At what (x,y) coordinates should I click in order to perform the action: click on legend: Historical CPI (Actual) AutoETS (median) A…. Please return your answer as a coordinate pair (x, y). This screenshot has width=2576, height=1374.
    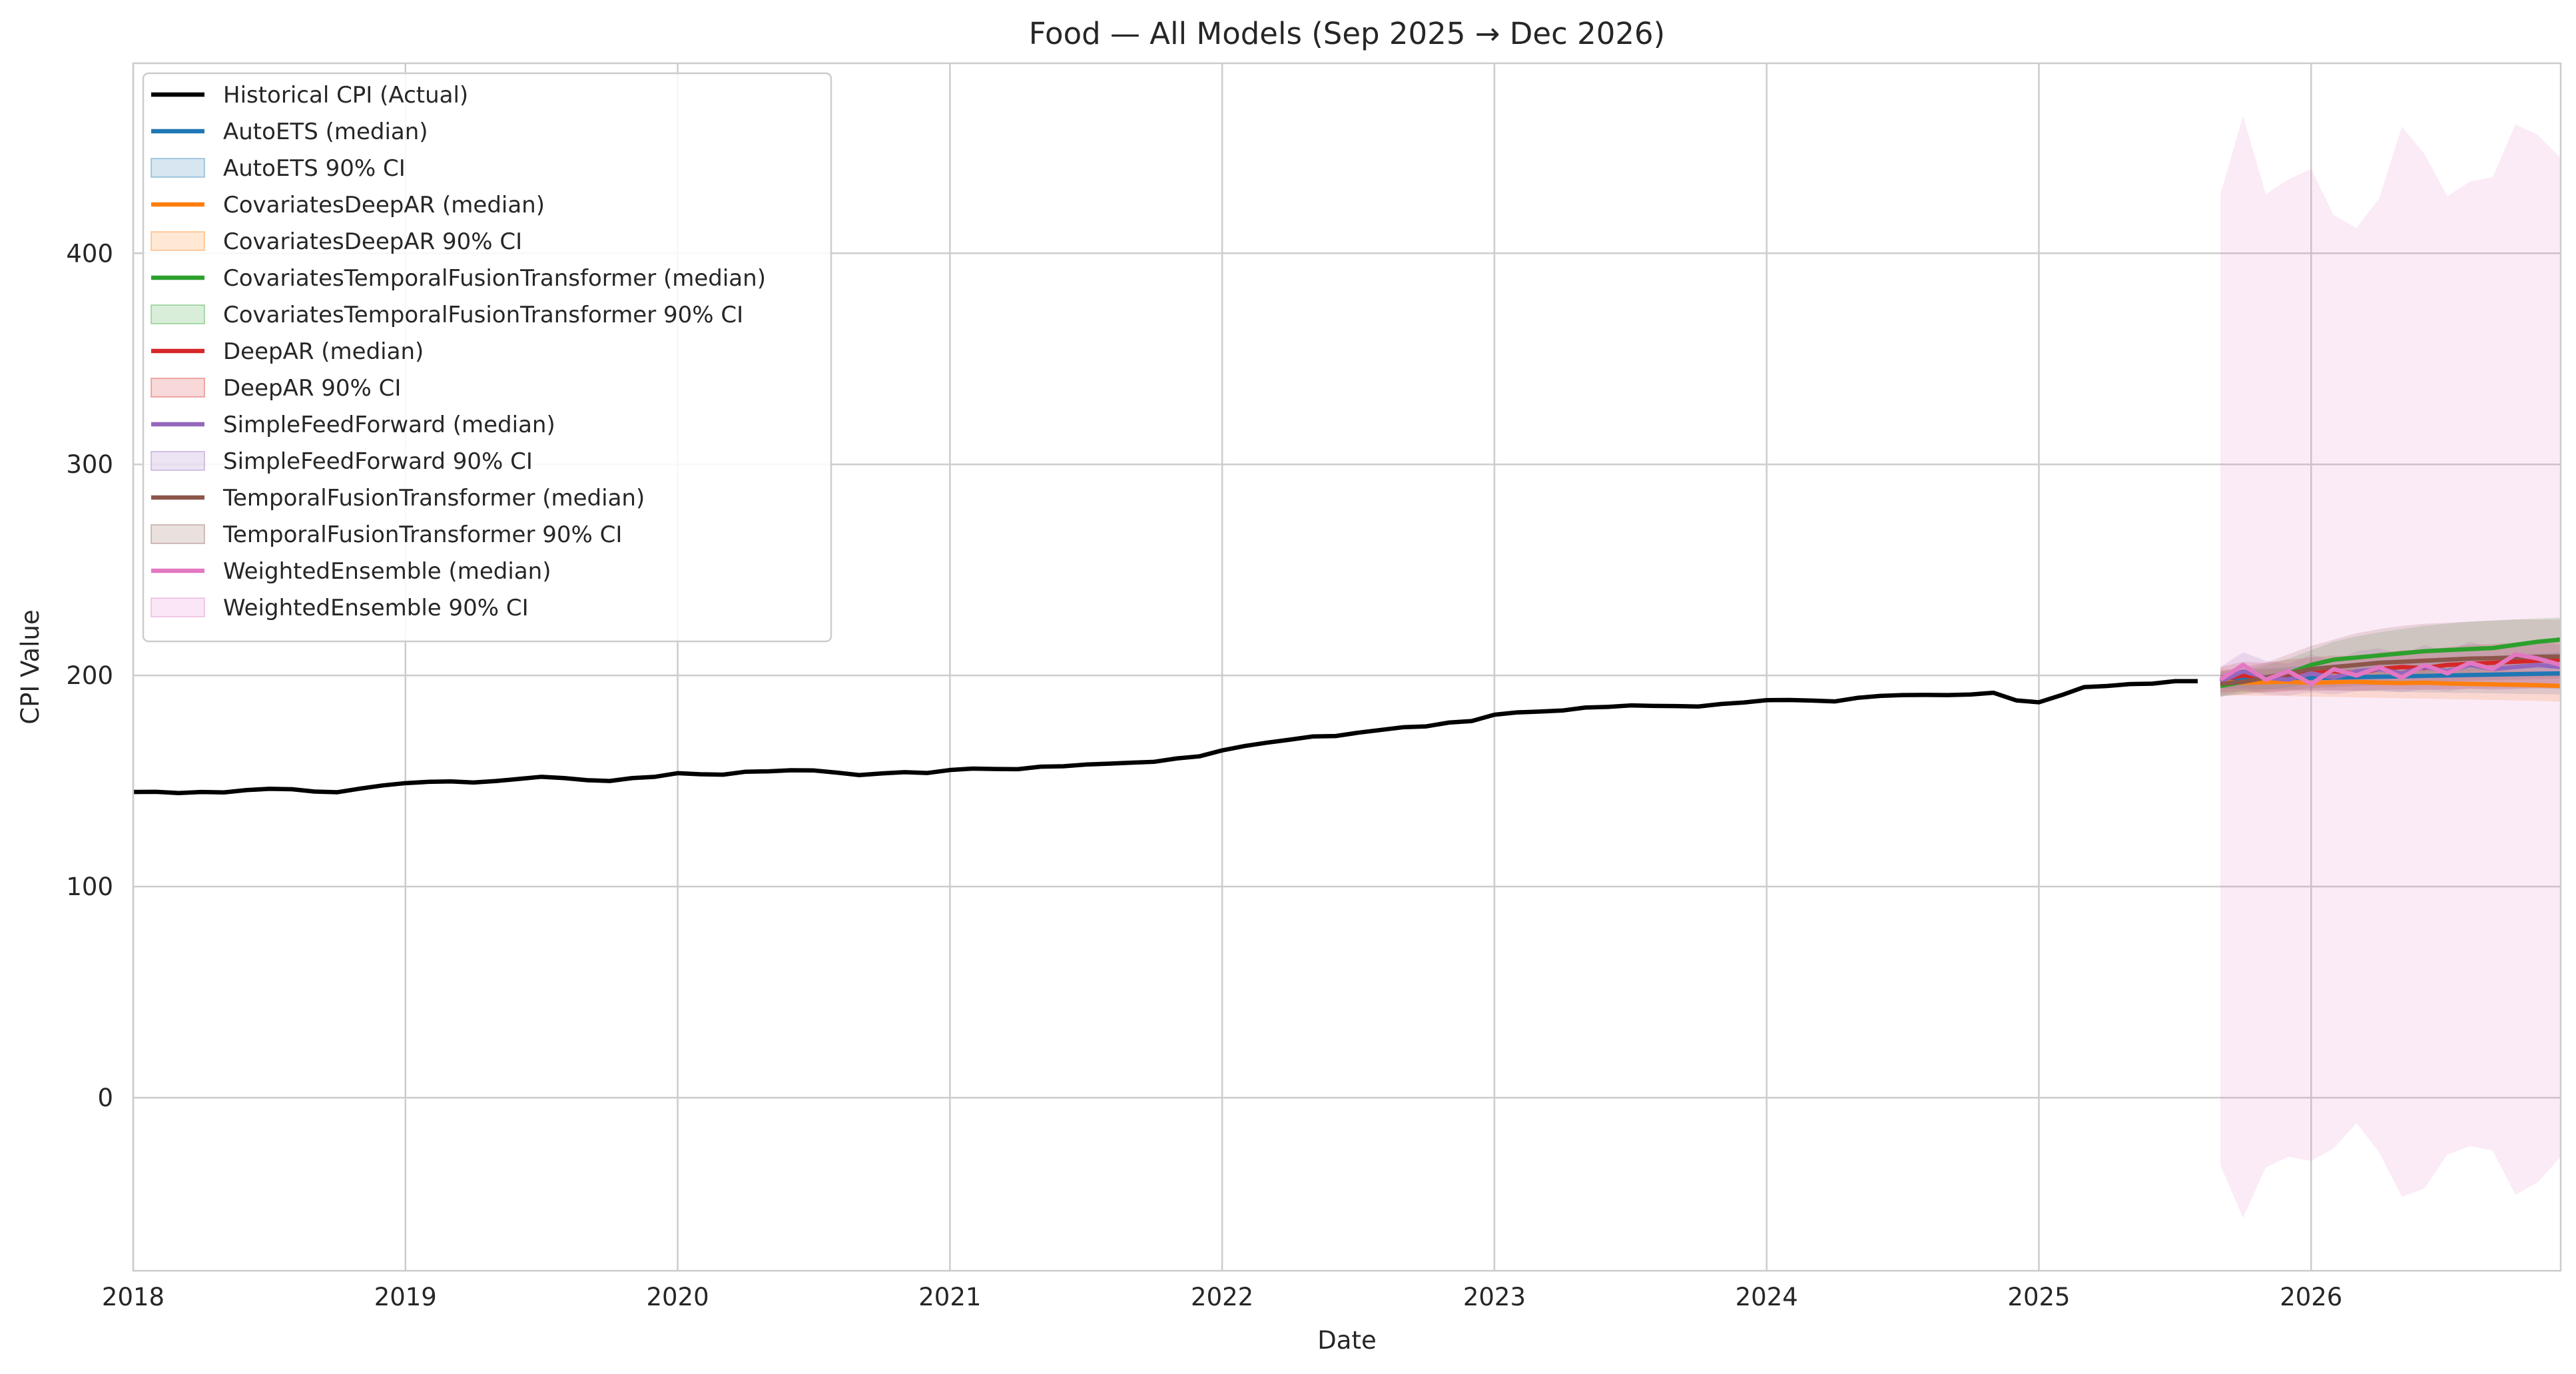
    Looking at the image, I should click on (487, 357).